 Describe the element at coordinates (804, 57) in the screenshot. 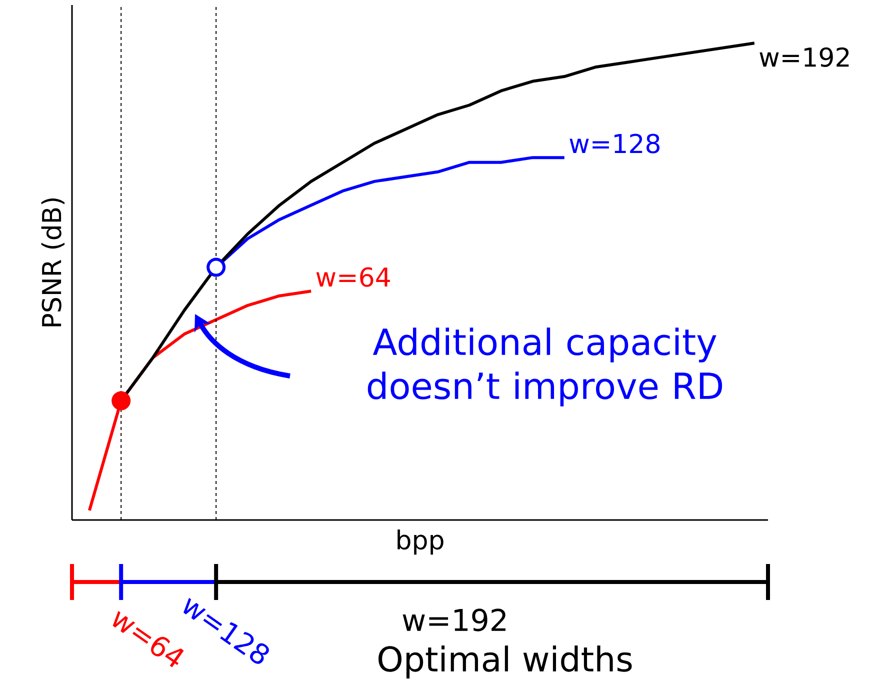

I see `series-label: w=192` at that location.